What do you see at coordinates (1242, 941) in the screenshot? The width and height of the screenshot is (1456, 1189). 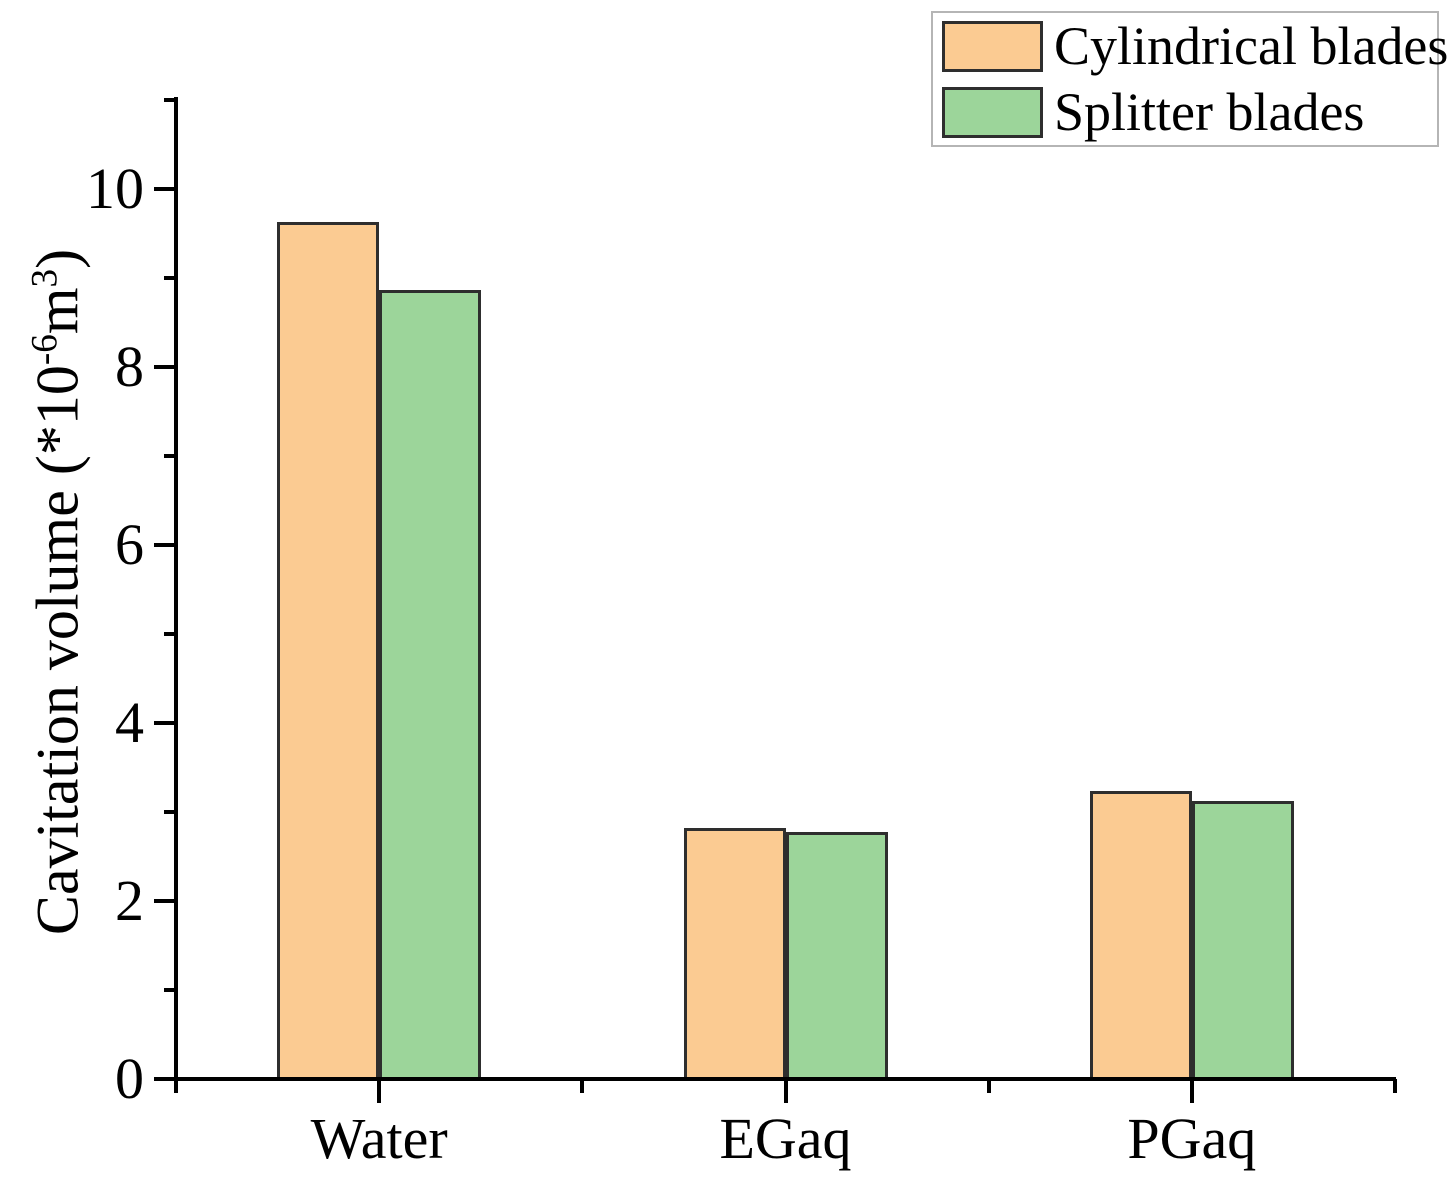 I see `bar-splitter-blades-pgaq` at bounding box center [1242, 941].